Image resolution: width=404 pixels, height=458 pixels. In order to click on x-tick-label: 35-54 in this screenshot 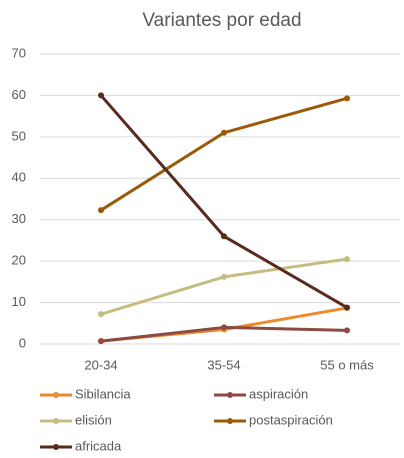, I will do `click(223, 364)`.